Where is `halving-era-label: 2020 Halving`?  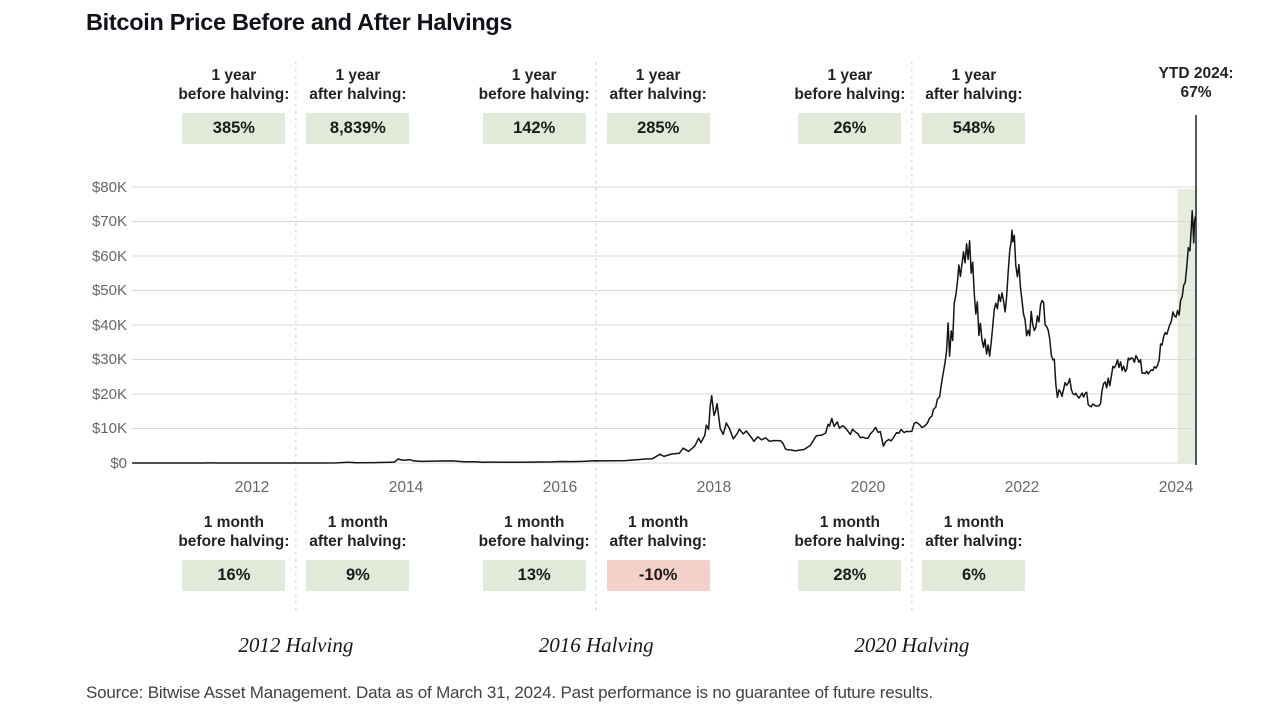
halving-era-label: 2020 Halving is located at coordinates (912, 645).